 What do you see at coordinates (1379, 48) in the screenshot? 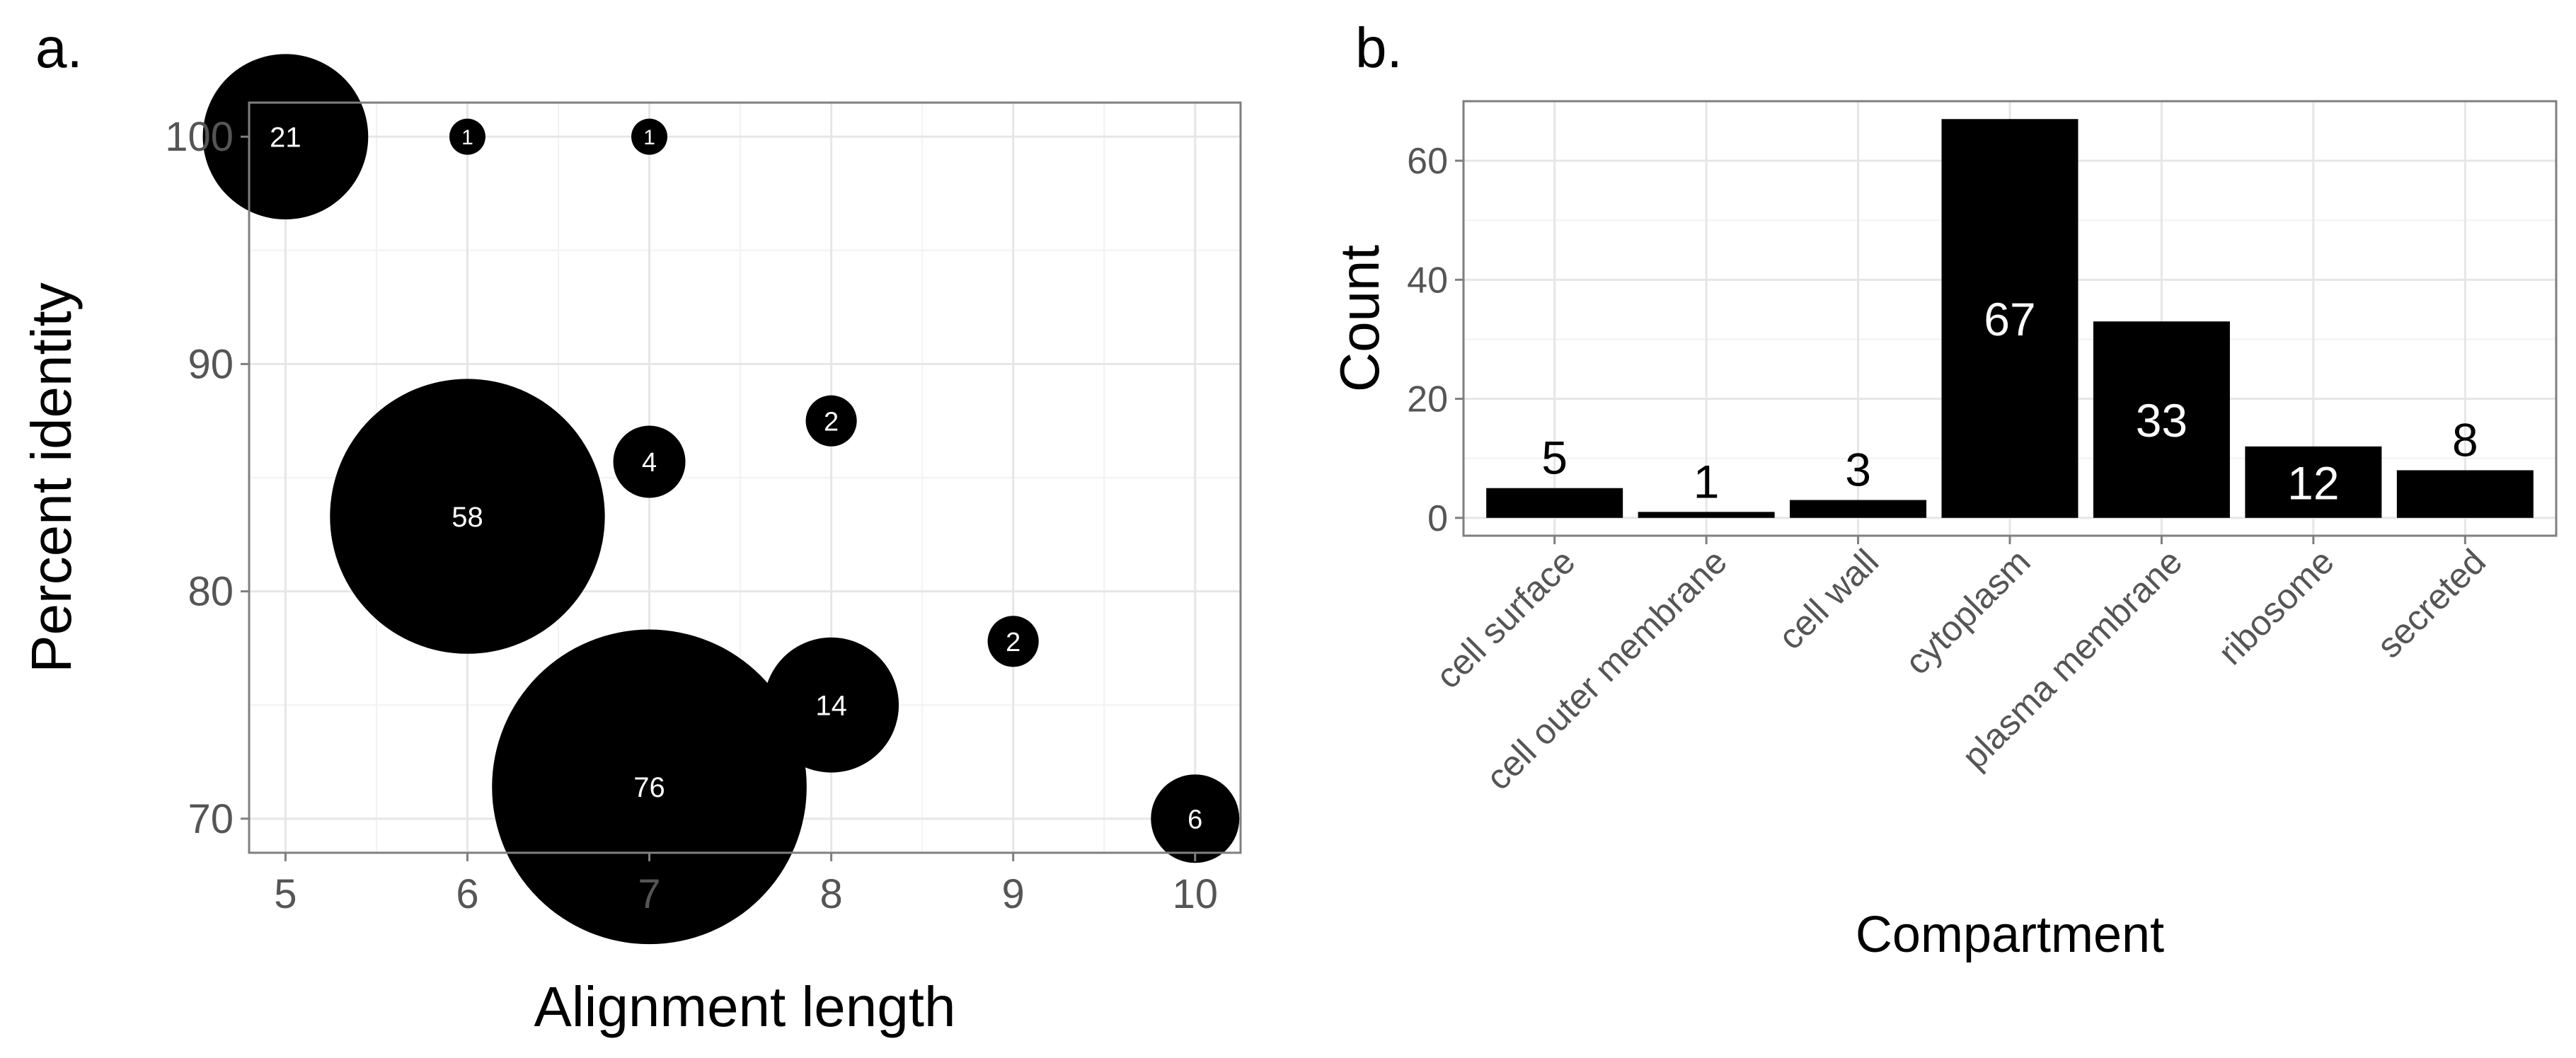
I see `panel-b-label: b.` at bounding box center [1379, 48].